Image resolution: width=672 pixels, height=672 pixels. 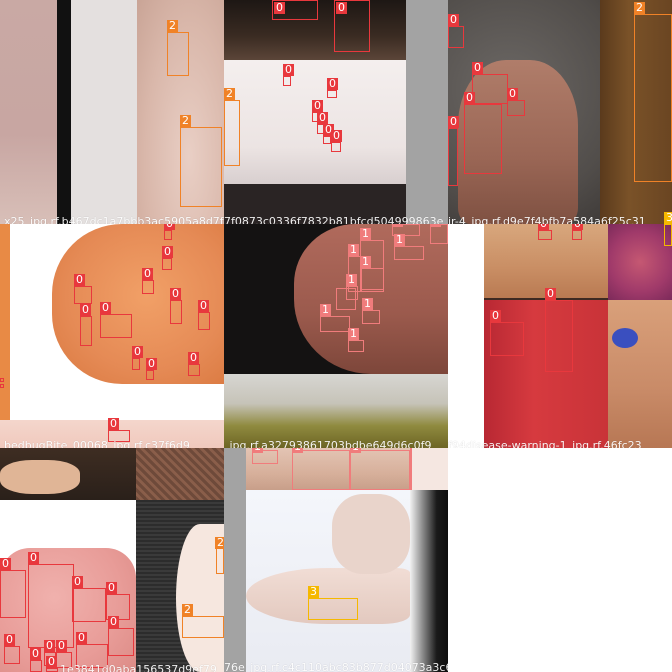 What do you see at coordinates (334, 220) in the screenshot?
I see `tile-filename: 7f0873c0336f7832b81bfcd504999863e` at bounding box center [334, 220].